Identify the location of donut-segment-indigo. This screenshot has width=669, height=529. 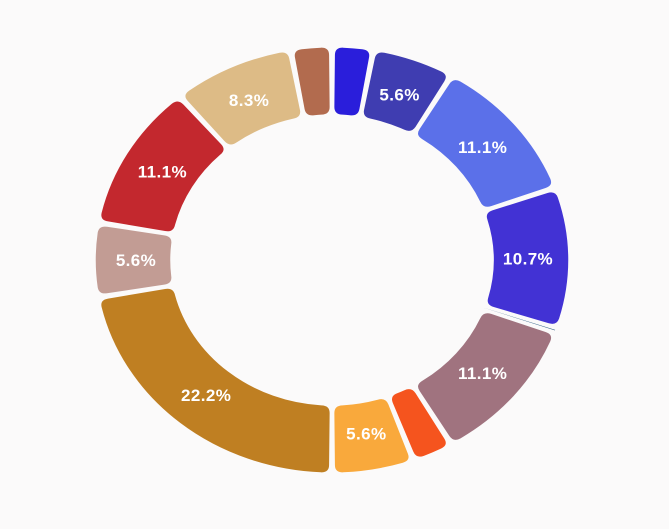
(405, 91).